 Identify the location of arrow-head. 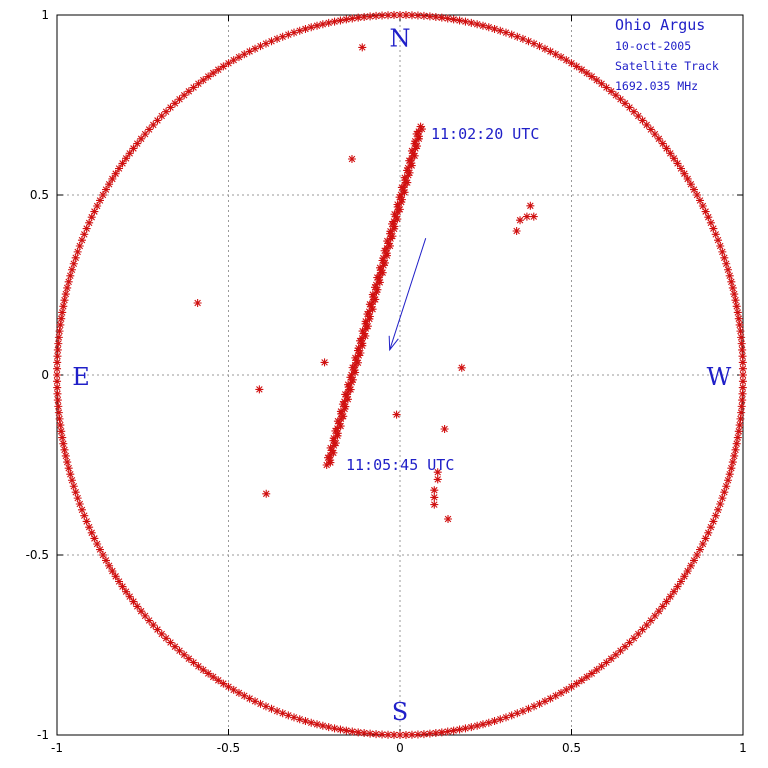
(393, 343).